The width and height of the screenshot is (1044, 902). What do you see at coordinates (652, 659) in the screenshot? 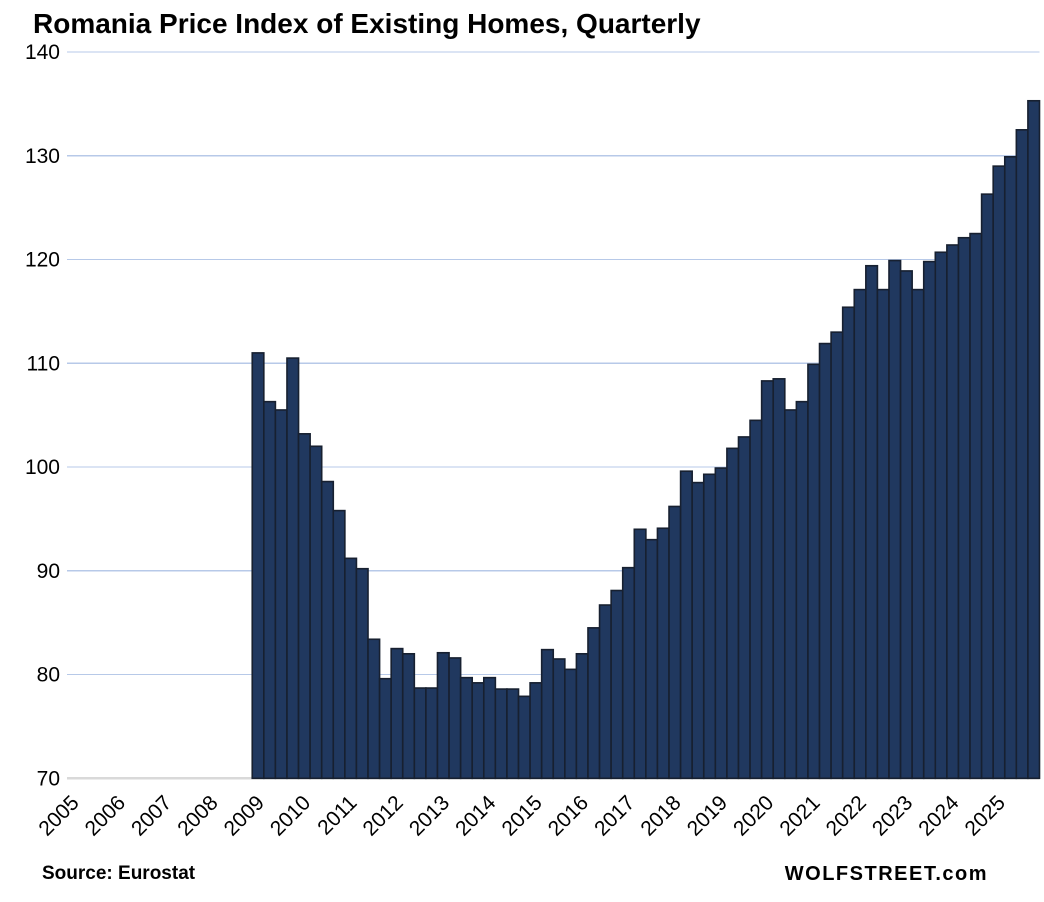
I see `bar-2017Q3` at bounding box center [652, 659].